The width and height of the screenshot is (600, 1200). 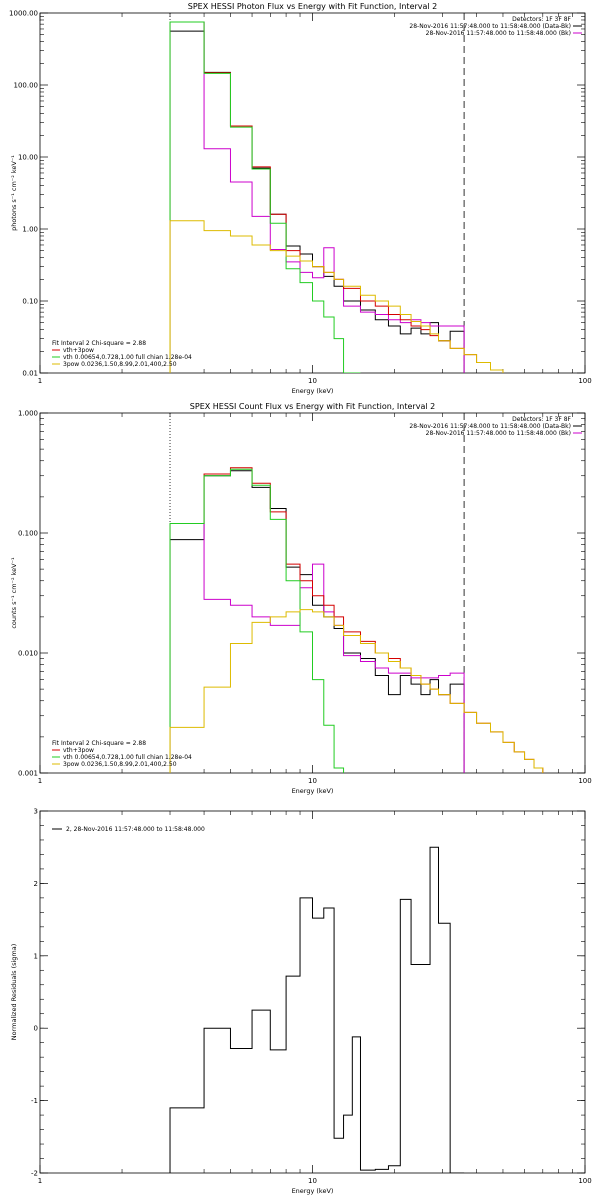 What do you see at coordinates (30, 374) in the screenshot?
I see `y-tick-label: 0.01` at bounding box center [30, 374].